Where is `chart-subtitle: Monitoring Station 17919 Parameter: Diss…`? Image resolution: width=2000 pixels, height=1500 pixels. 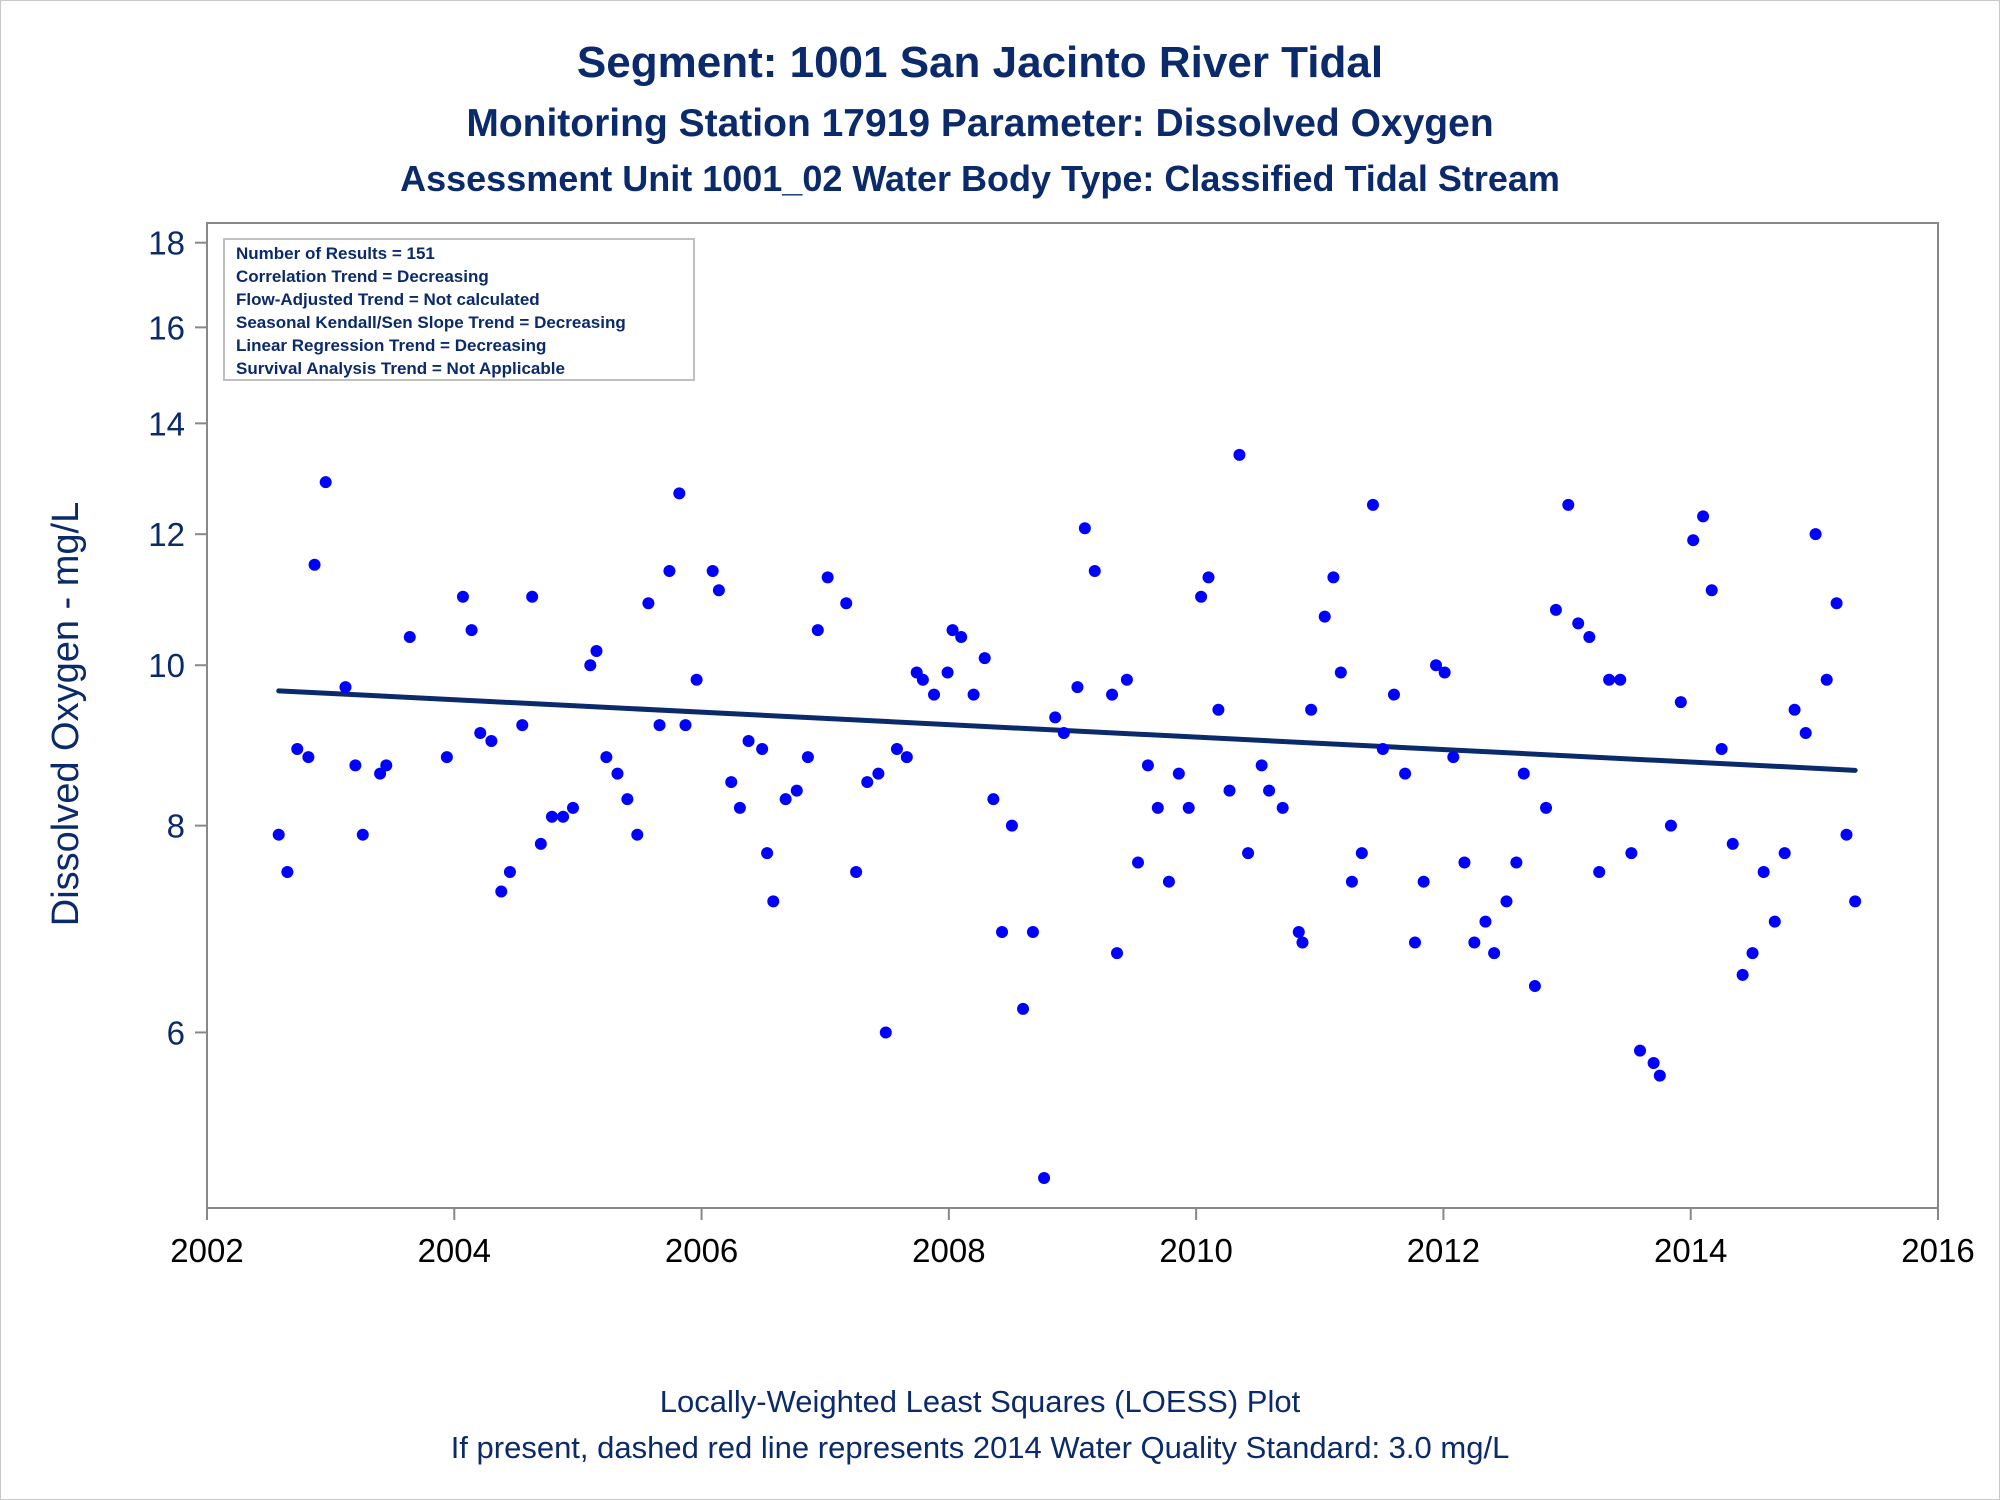 chart-subtitle: Monitoring Station 17919 Parameter: Diss… is located at coordinates (980, 123).